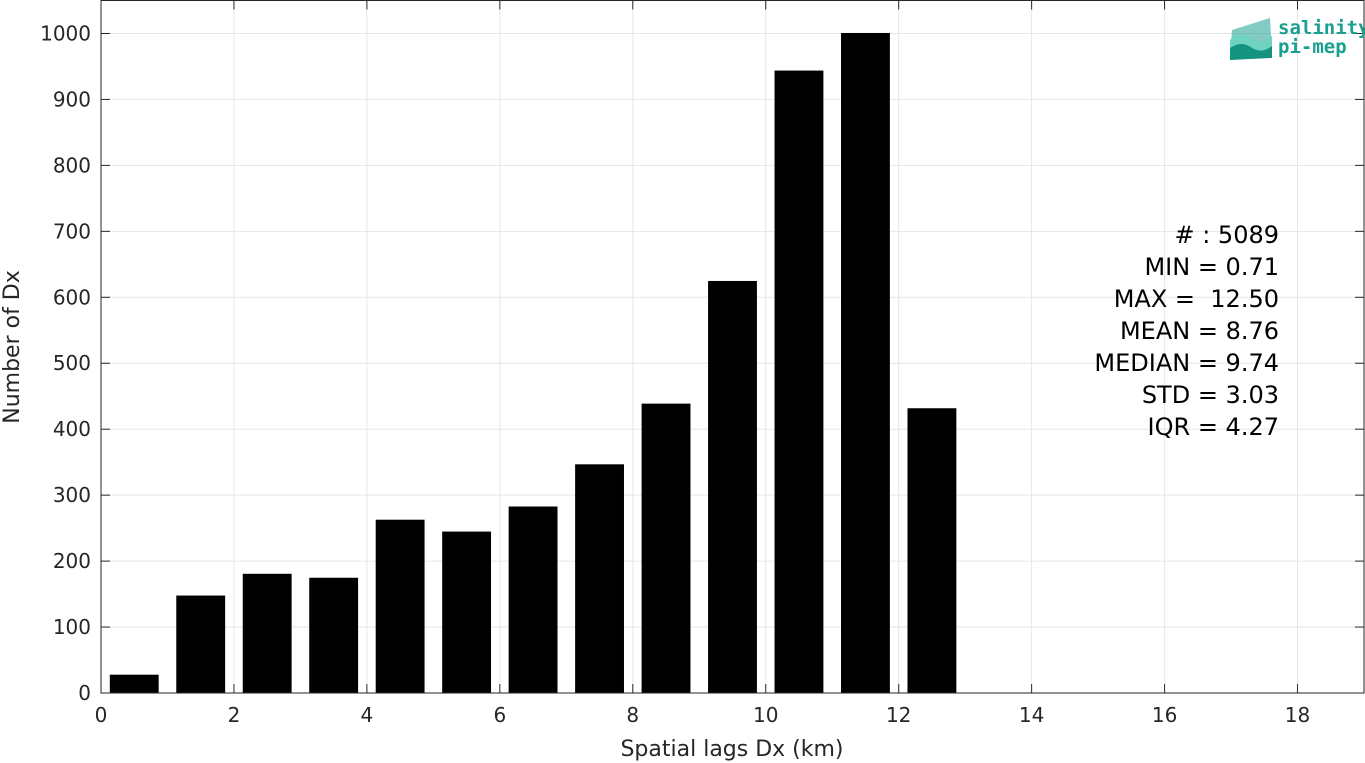  What do you see at coordinates (72, 165) in the screenshot?
I see `y-tick-label: 800` at bounding box center [72, 165].